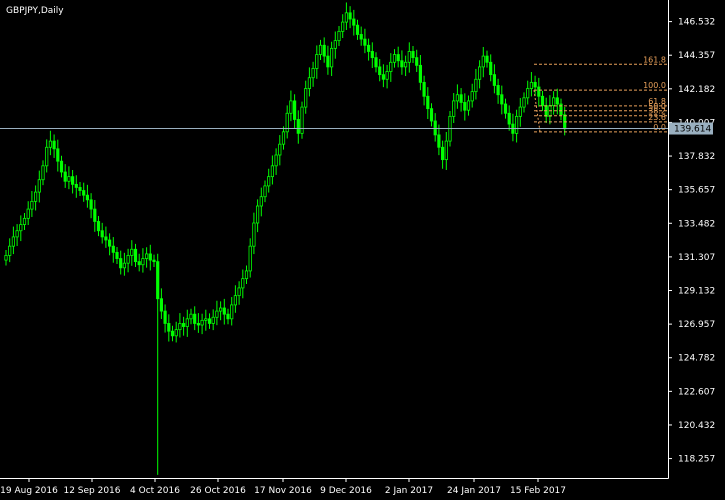  I want to click on current-price-value: 139.614, so click(692, 130).